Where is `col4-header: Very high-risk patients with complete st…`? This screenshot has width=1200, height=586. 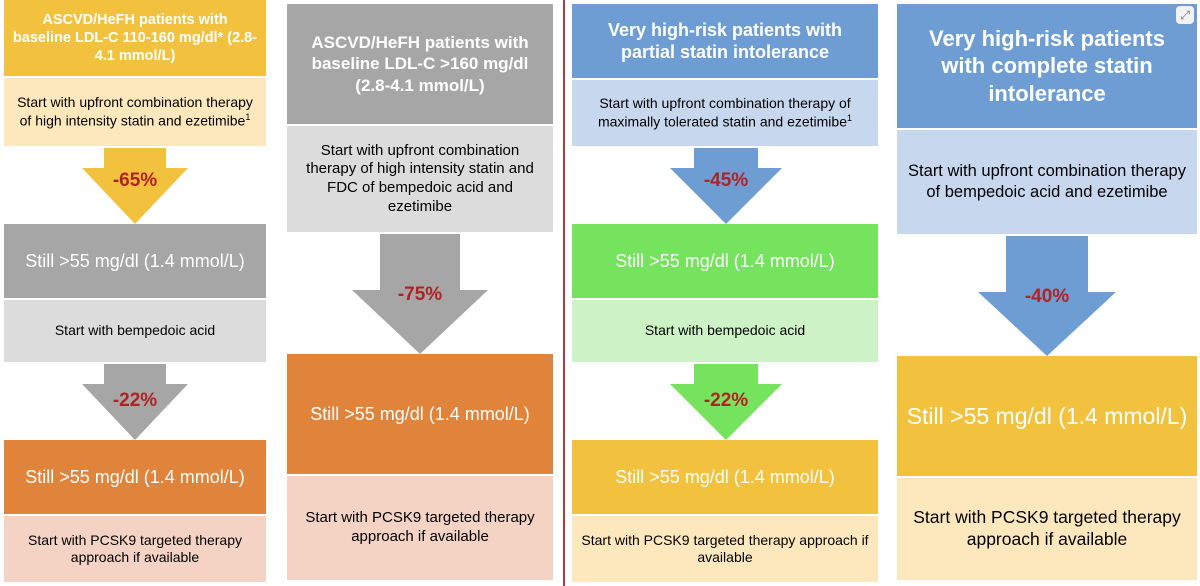
col4-header: Very high-risk patients with complete st… is located at coordinates (1047, 66).